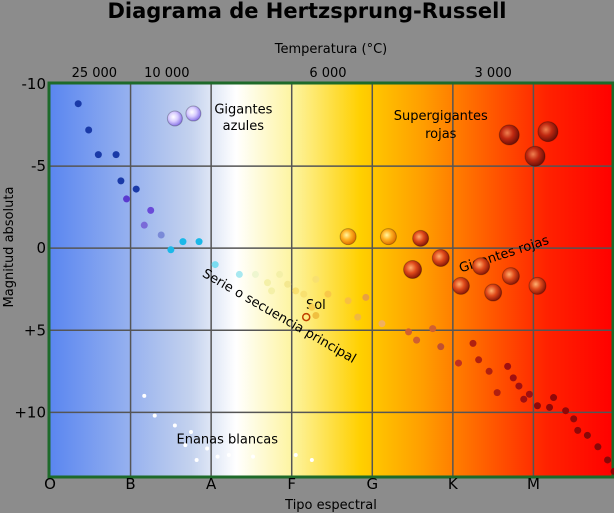 This screenshot has height=513, width=614. What do you see at coordinates (441, 134) in the screenshot?
I see `annotation-supergiants-2: rojas` at bounding box center [441, 134].